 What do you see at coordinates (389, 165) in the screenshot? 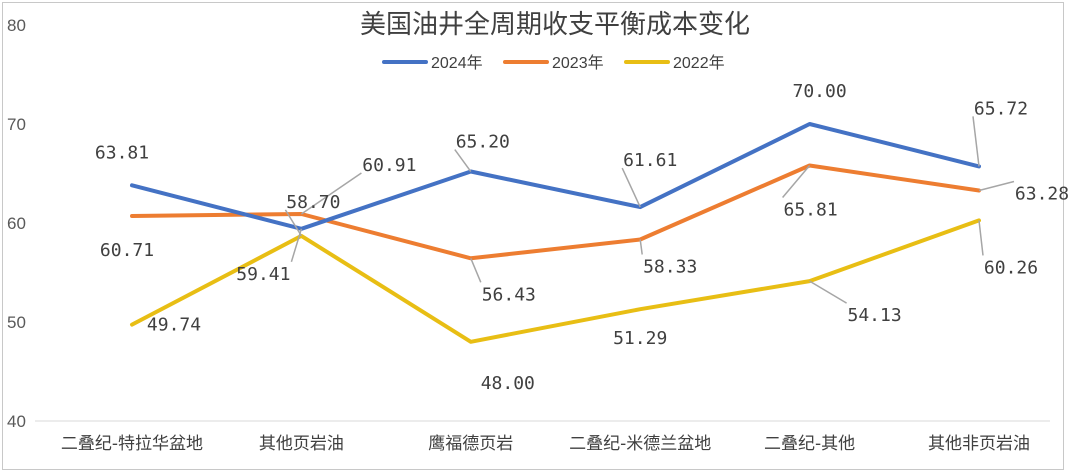
I see `data-label: 60.91` at bounding box center [389, 165].